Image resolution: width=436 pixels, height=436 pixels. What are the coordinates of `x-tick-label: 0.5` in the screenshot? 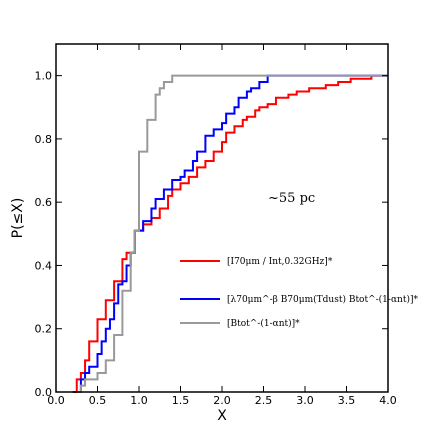 It's located at (98, 400).